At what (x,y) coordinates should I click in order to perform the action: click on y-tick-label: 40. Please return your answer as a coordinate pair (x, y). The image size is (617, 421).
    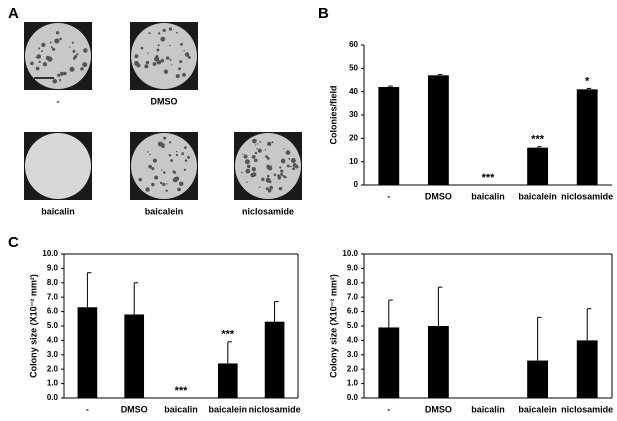
    Looking at the image, I should click on (353, 91).